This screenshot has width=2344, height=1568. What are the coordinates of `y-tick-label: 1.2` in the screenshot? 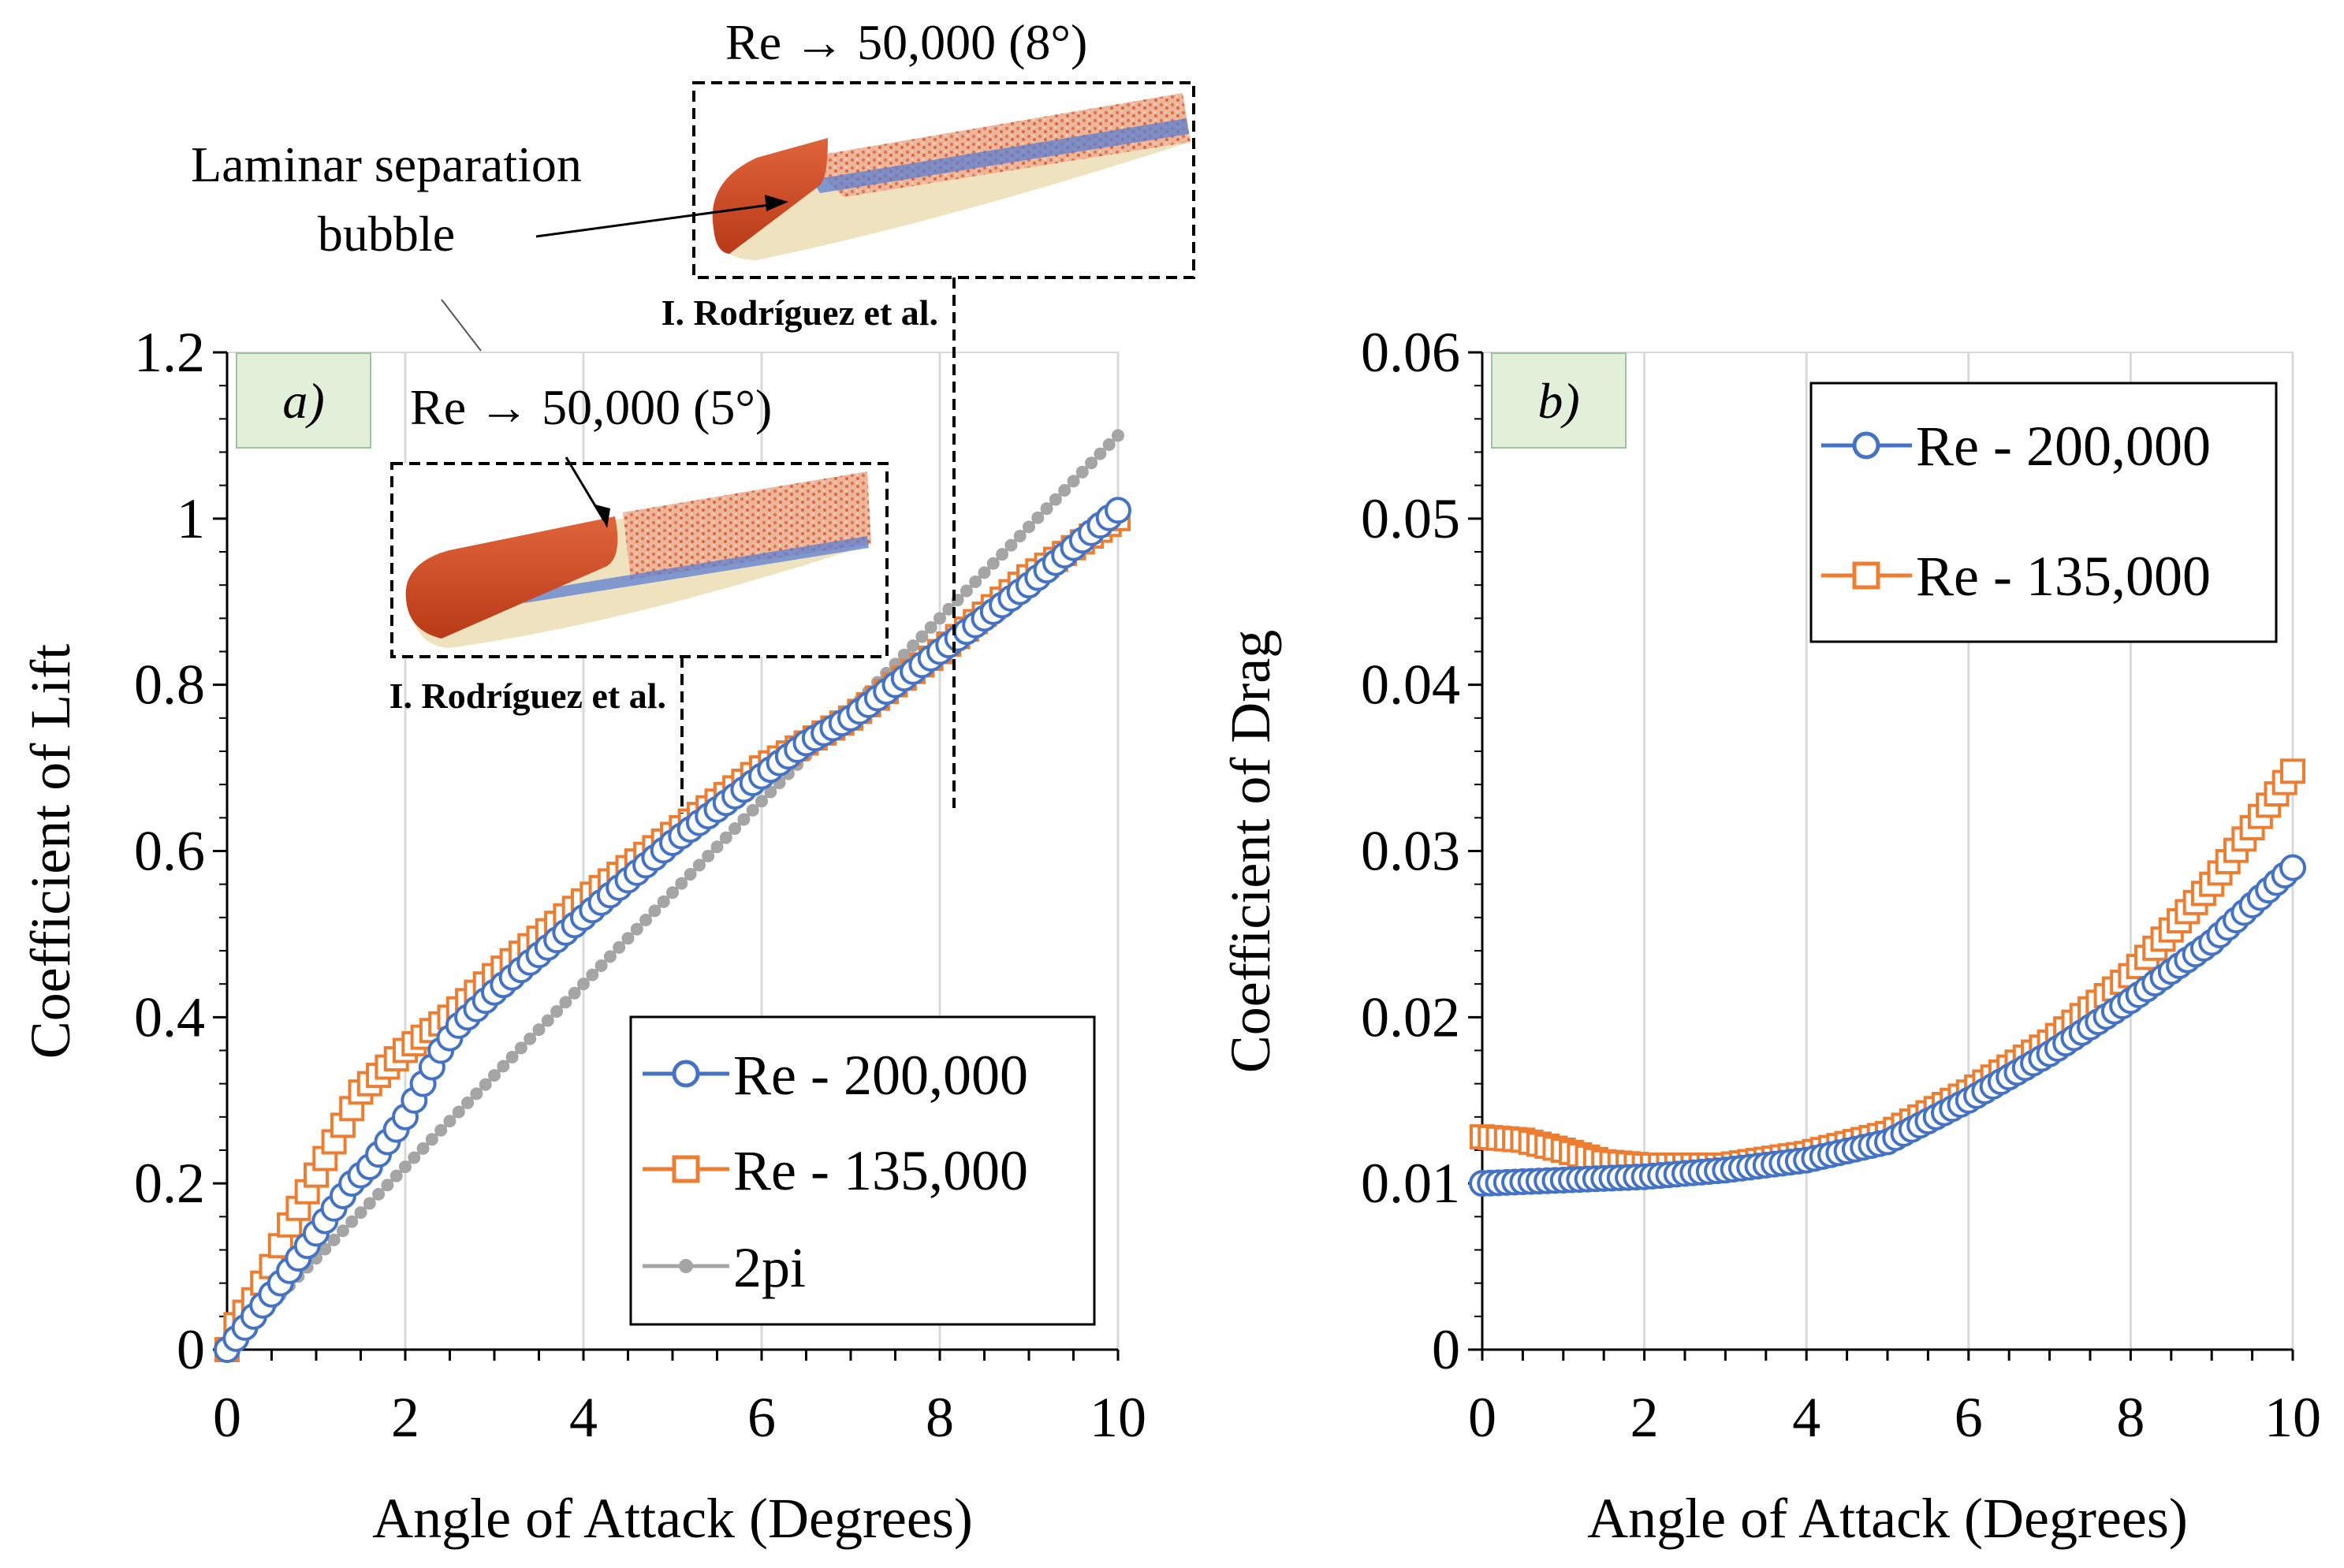 It's located at (169, 352).